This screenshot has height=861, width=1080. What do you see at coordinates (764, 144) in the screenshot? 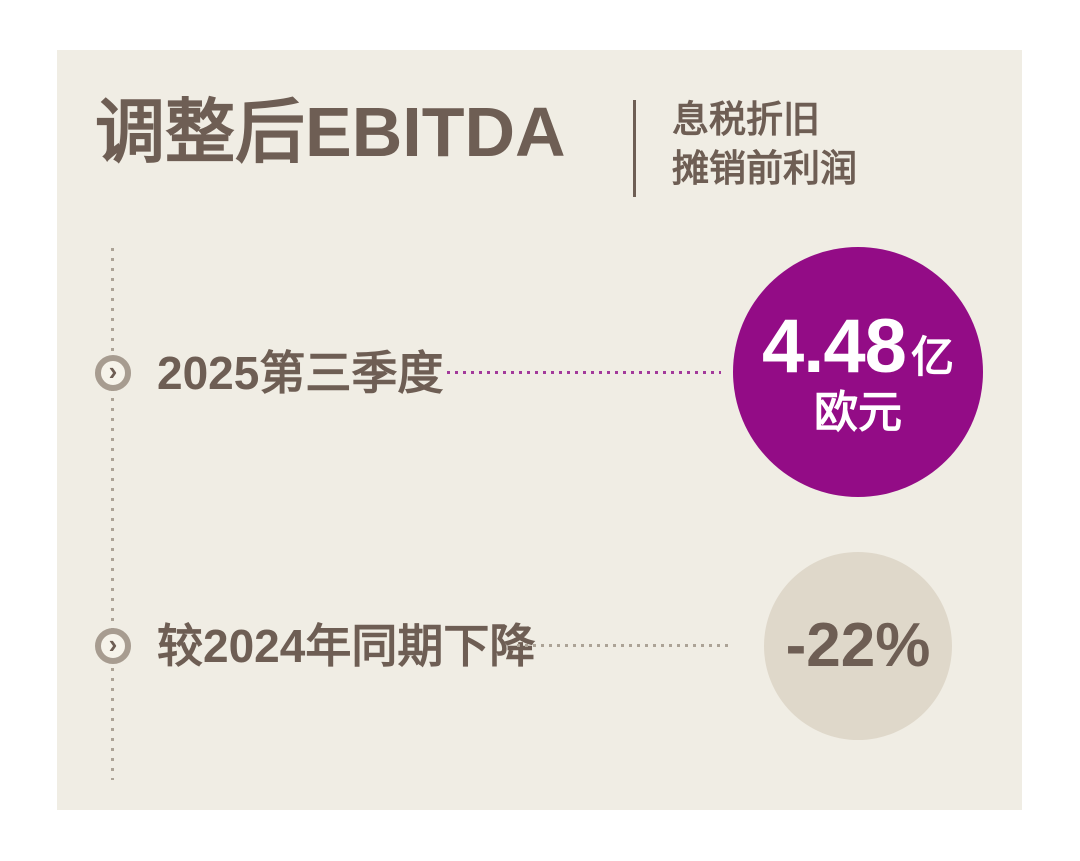
I see `subtitle: 息税折旧 摊销前利润` at bounding box center [764, 144].